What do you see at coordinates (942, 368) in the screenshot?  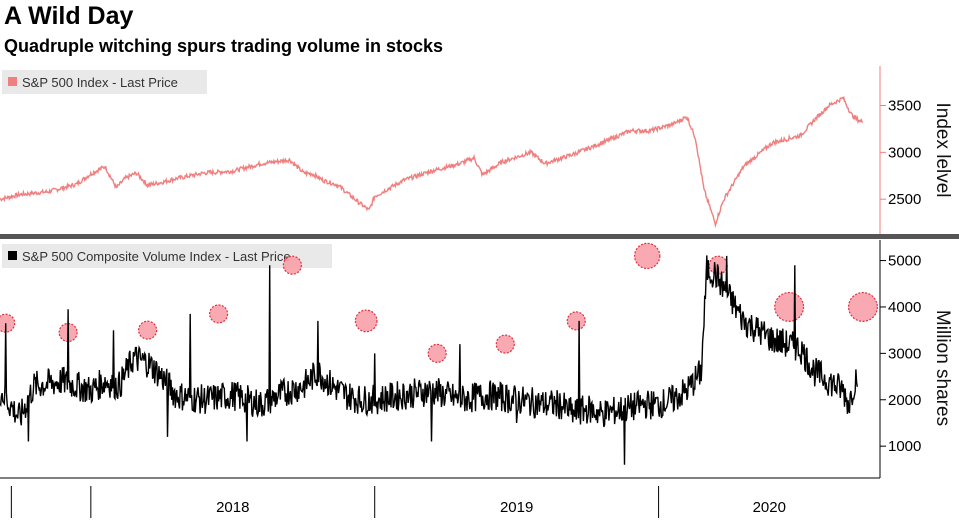 I see `volume-axis-title: Million shares` at bounding box center [942, 368].